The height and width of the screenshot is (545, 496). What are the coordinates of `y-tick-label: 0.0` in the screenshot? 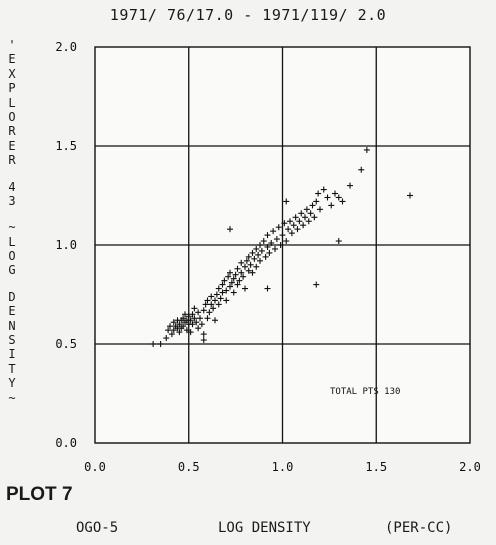 It's located at (66, 443).